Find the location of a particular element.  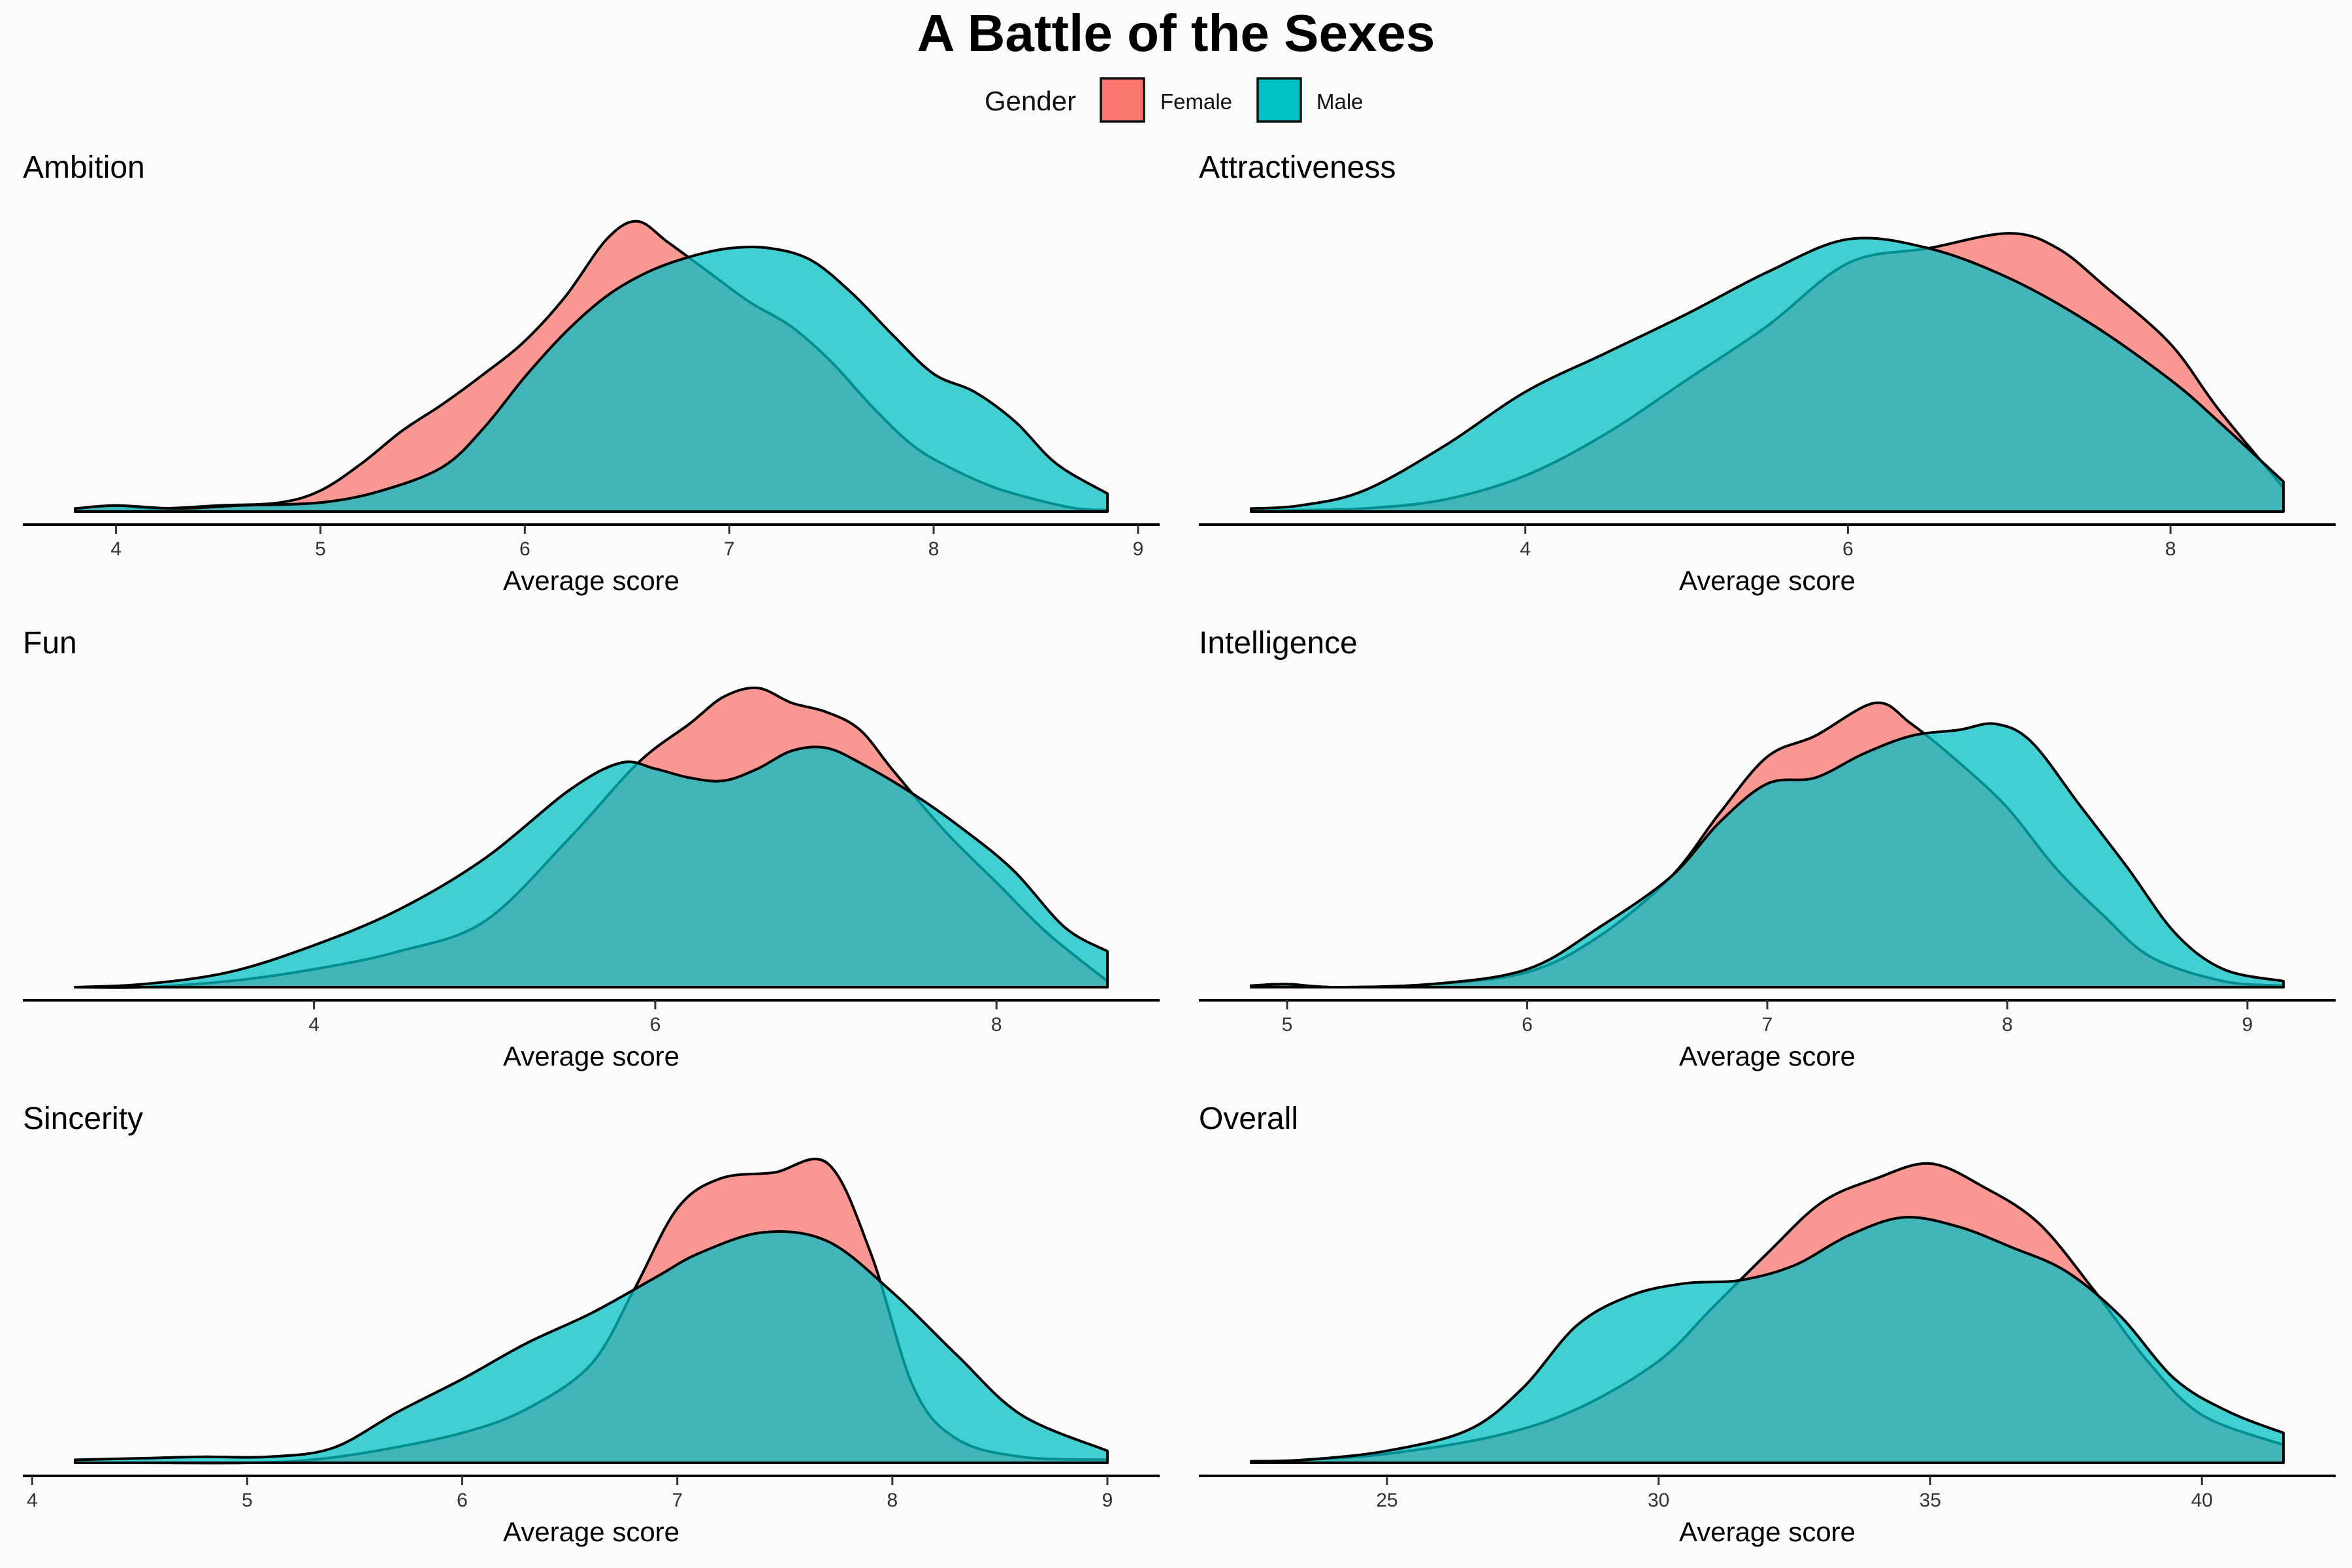

legend: Gender Female Male is located at coordinates (1174, 100).